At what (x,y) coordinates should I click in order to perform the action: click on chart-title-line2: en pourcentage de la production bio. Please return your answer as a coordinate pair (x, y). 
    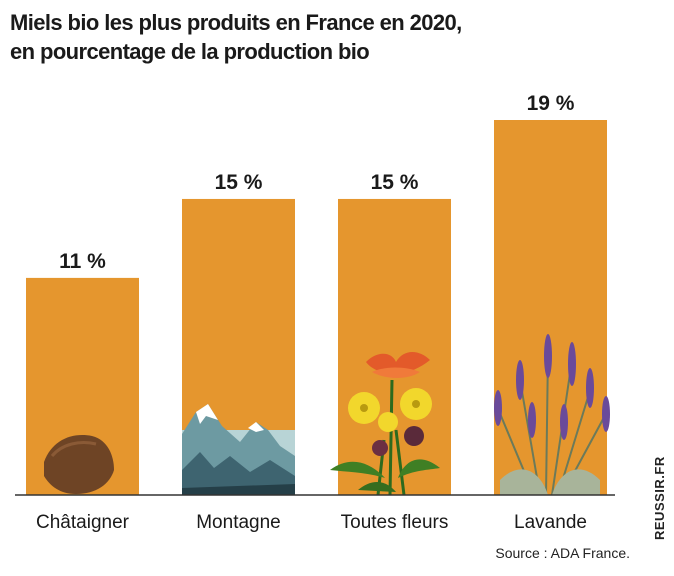
    Looking at the image, I should click on (190, 51).